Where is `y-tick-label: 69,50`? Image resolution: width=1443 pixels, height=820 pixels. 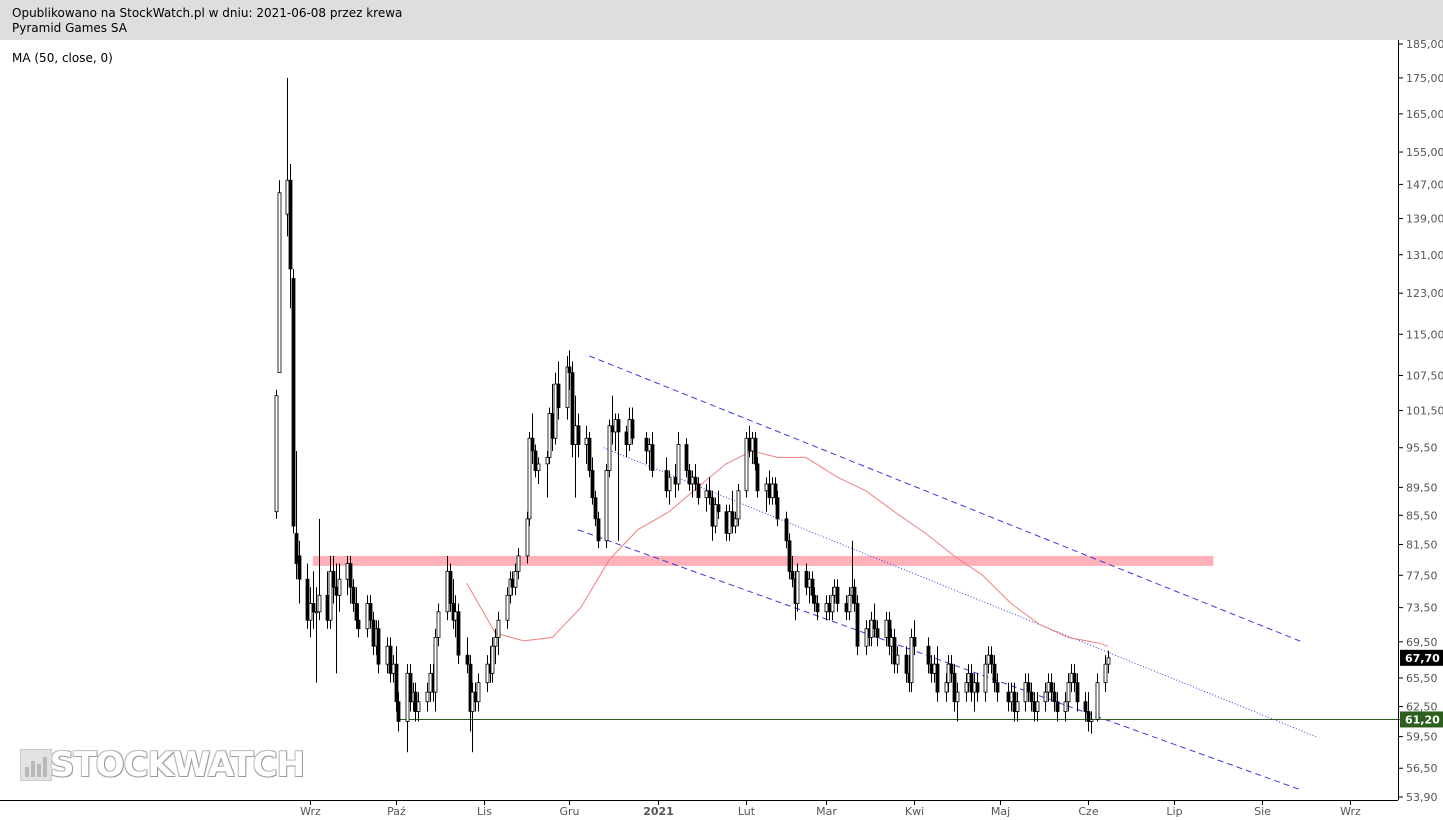
y-tick-label: 69,50 is located at coordinates (1422, 642).